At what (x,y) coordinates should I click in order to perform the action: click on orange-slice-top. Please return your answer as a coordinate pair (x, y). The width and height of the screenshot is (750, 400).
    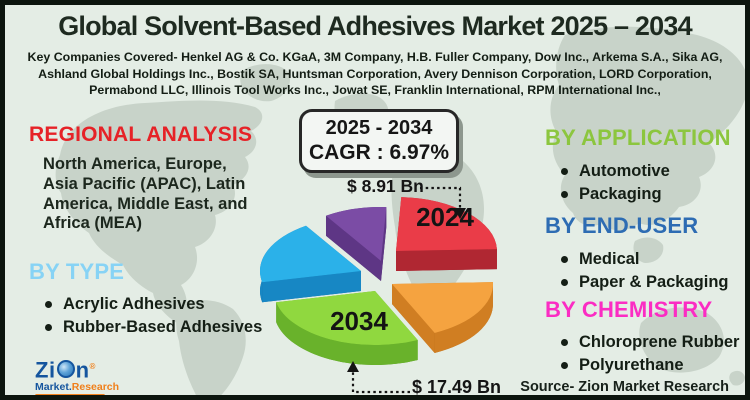
    Looking at the image, I should click on (442, 307).